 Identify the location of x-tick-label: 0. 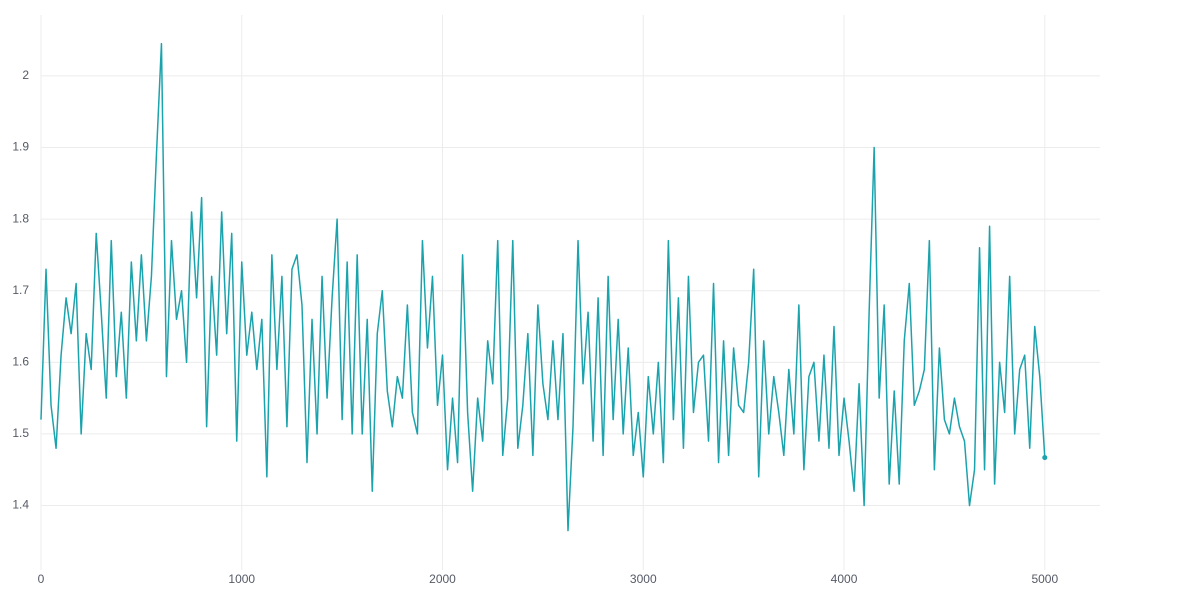
(41, 579).